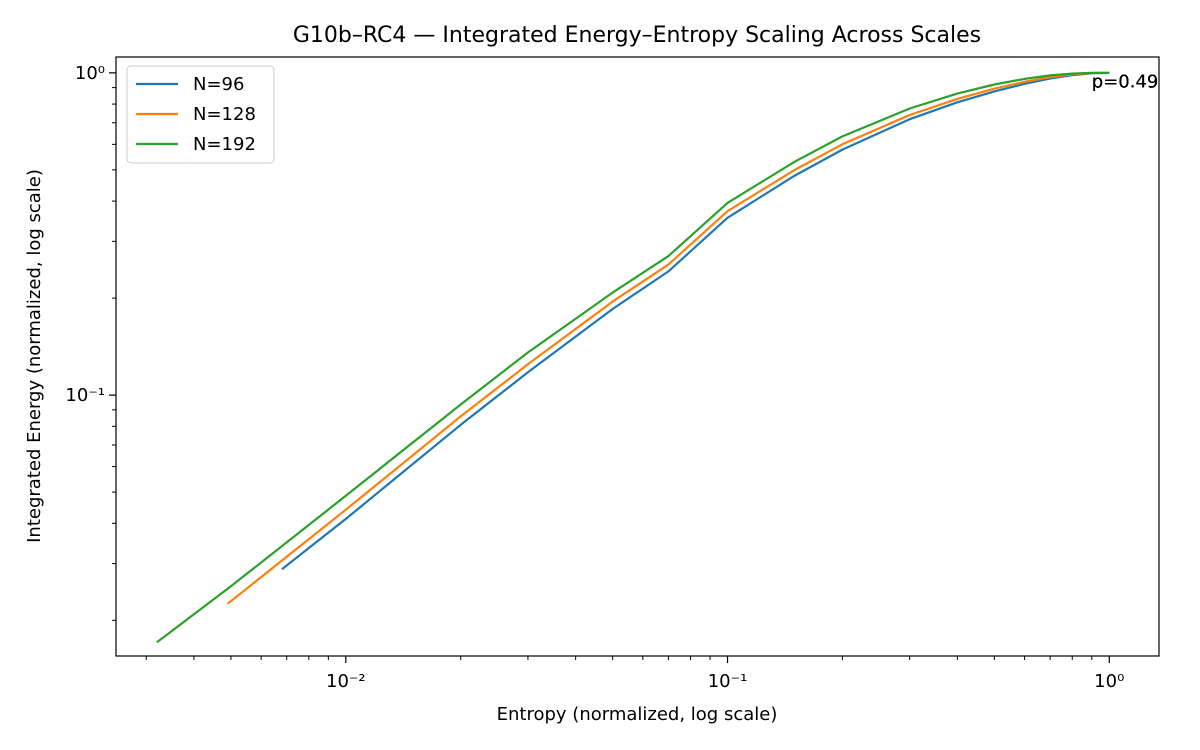 The height and width of the screenshot is (750, 1200). Describe the element at coordinates (346, 681) in the screenshot. I see `x-tick-label: 10⁻²` at that location.